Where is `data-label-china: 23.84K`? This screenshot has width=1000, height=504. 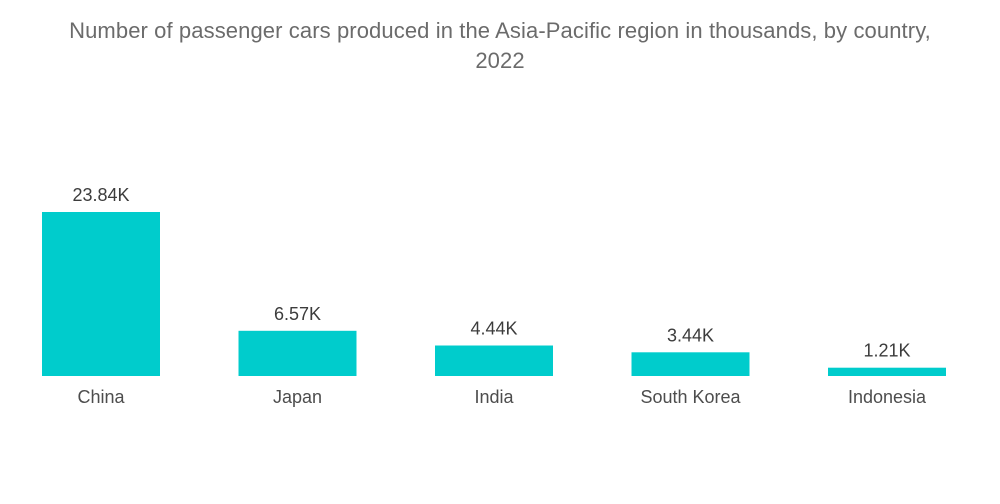
data-label-china: 23.84K is located at coordinates (100, 195).